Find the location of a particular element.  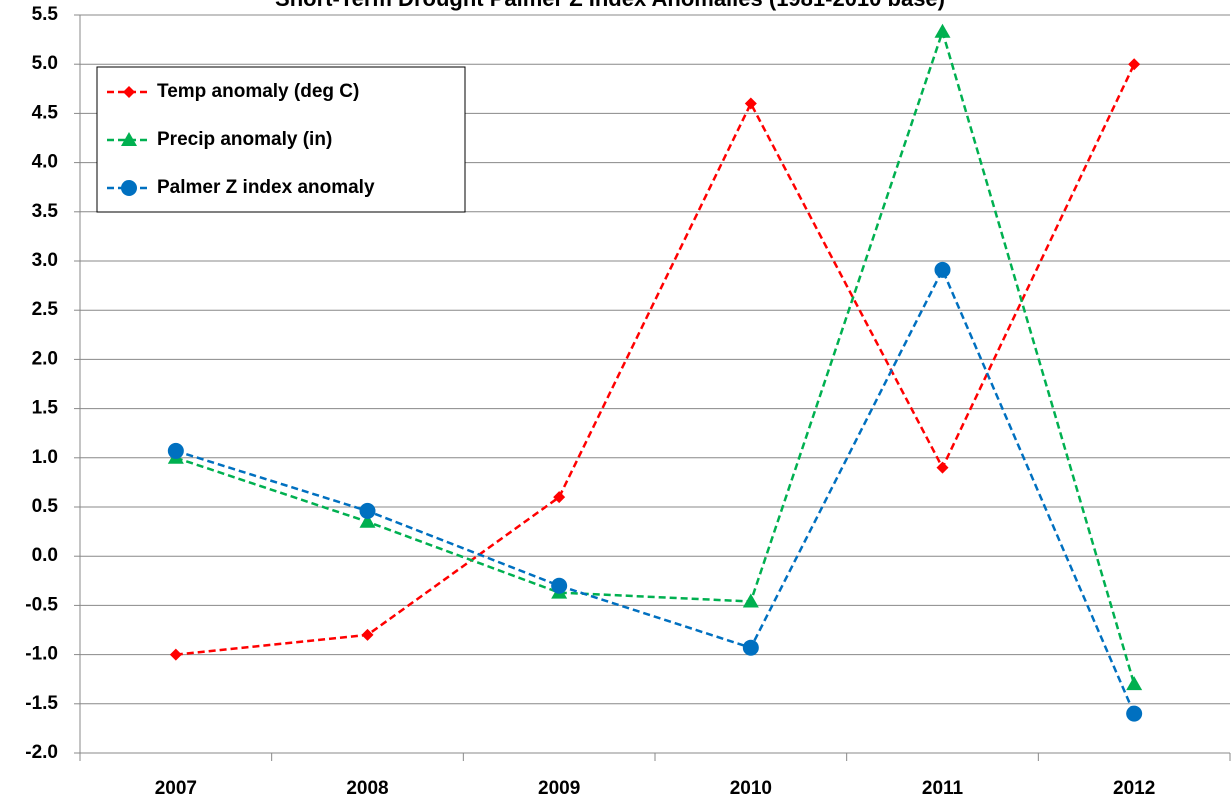

y-tick-label: 5.0 is located at coordinates (45, 63).